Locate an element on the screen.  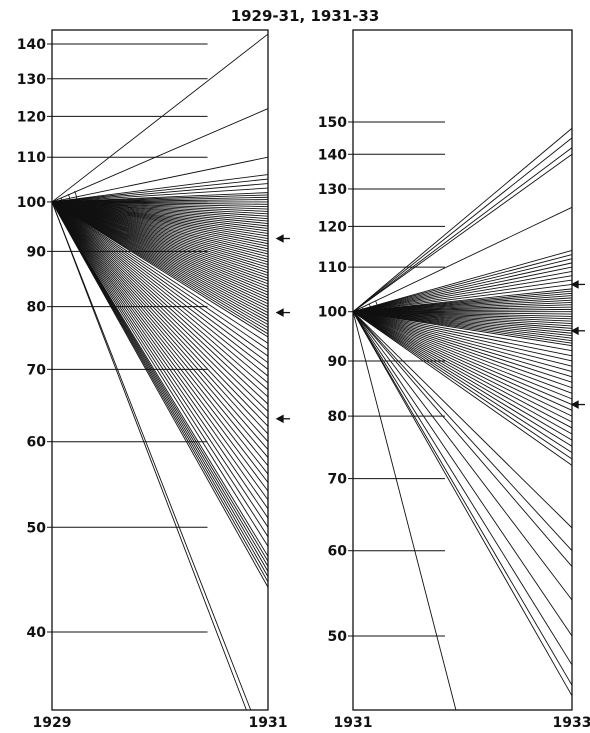
y-tick-label: 80 is located at coordinates (37, 308).